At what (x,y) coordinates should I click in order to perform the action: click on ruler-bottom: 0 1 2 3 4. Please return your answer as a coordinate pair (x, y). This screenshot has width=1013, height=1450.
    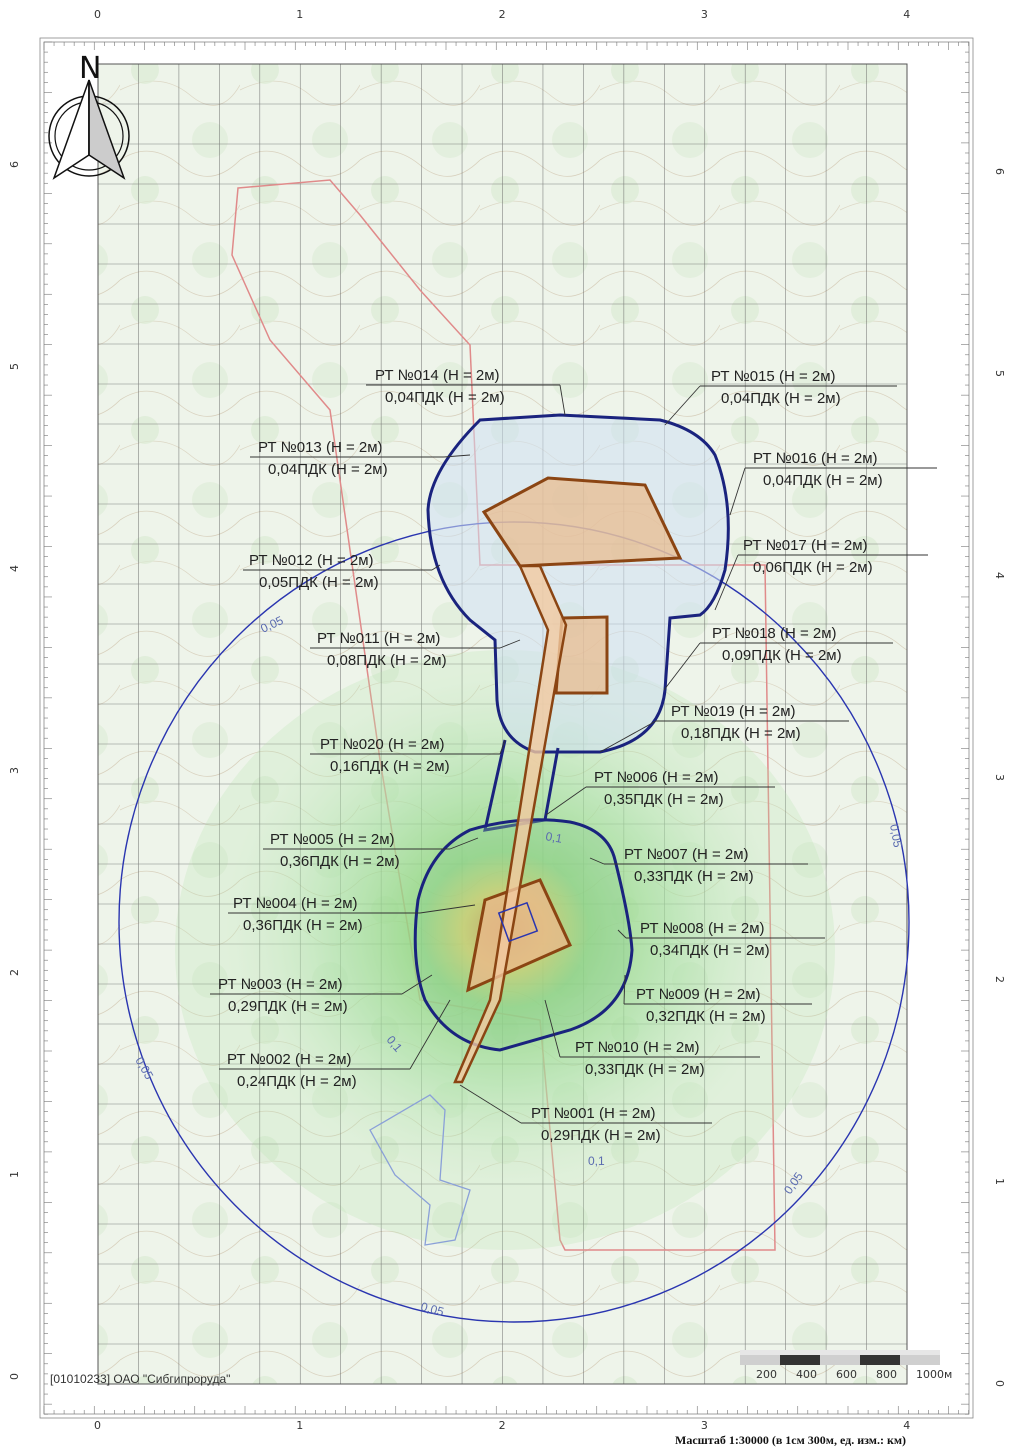
    Looking at the image, I should click on (506, 1419).